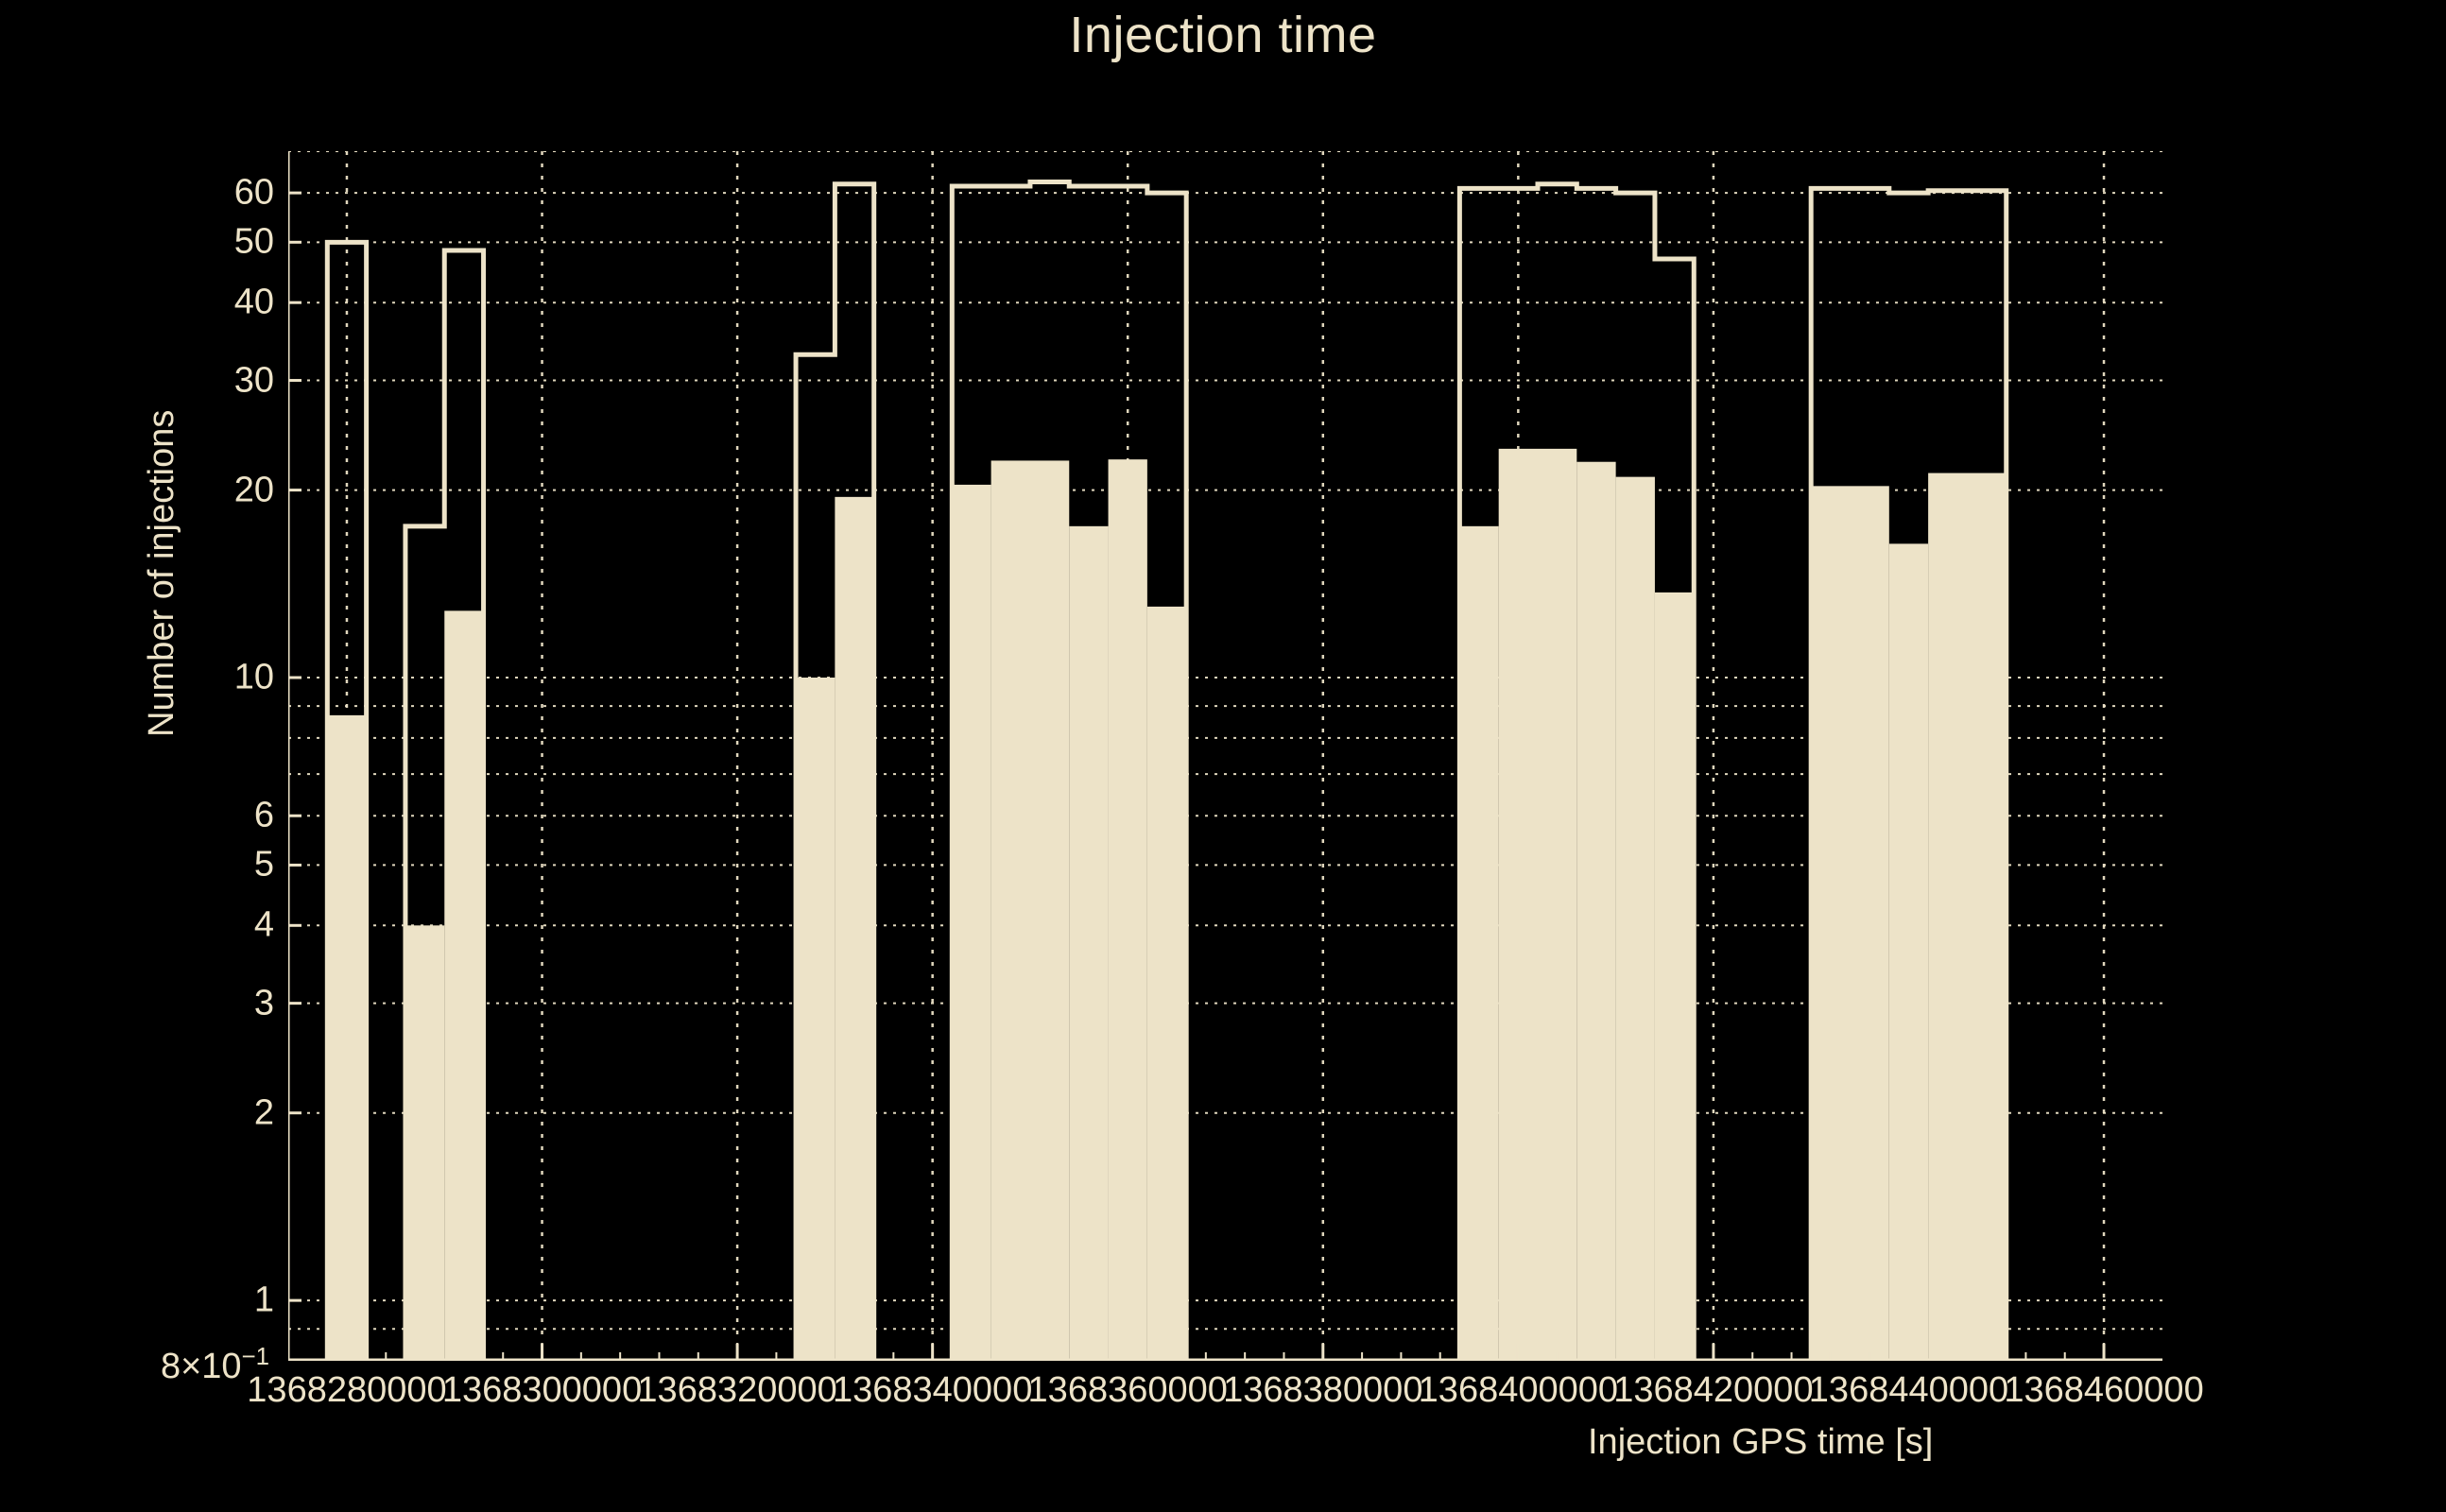 The height and width of the screenshot is (1512, 2446). Describe the element at coordinates (253, 241) in the screenshot. I see `y-tick-label: 50` at that location.